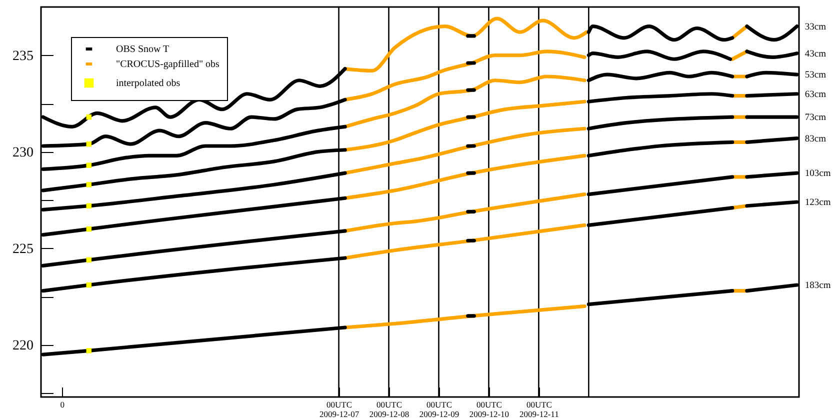  What do you see at coordinates (815, 118) in the screenshot?
I see `annotation: 73cm` at bounding box center [815, 118].